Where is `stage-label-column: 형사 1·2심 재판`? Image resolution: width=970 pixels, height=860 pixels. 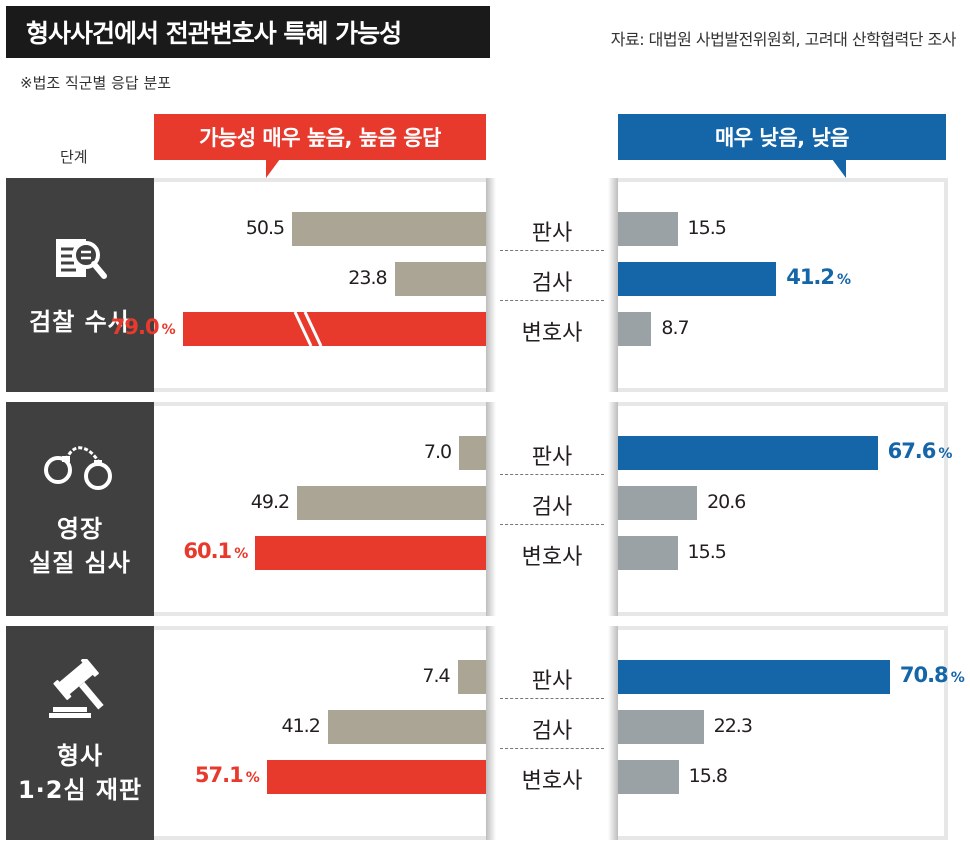 stage-label-column: 형사 1·2심 재판 is located at coordinates (80, 733).